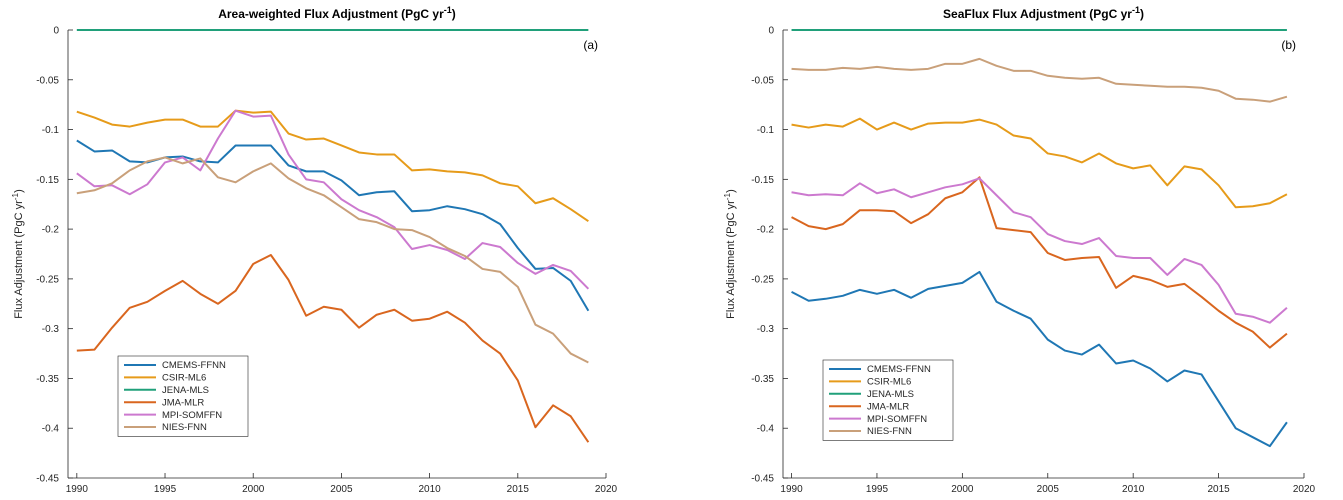 This screenshot has width=1343, height=500. I want to click on chart-title: SeaFlux Flux Adjustment (PgC yr-1), so click(1043, 13).